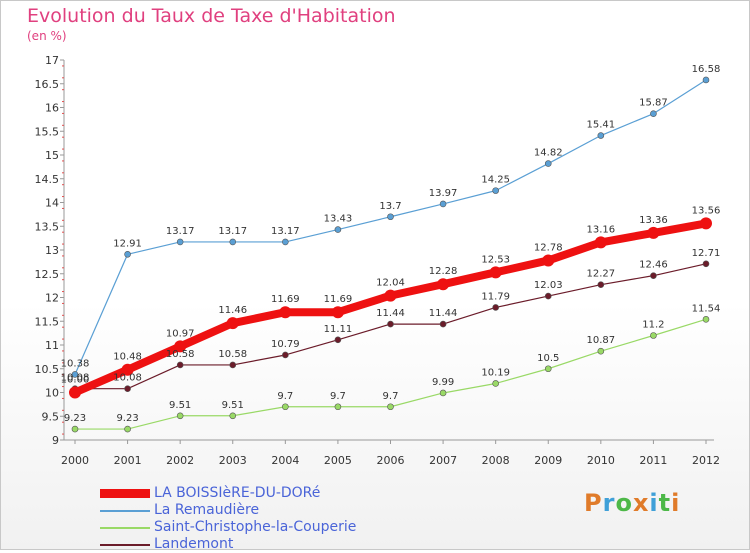 The image size is (750, 553). Describe the element at coordinates (52, 393) in the screenshot. I see `y-tick-label: 10` at that location.